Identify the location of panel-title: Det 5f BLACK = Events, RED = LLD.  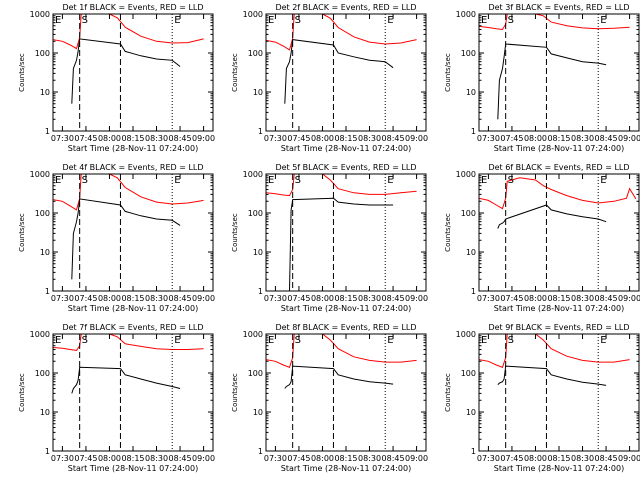
(345, 167).